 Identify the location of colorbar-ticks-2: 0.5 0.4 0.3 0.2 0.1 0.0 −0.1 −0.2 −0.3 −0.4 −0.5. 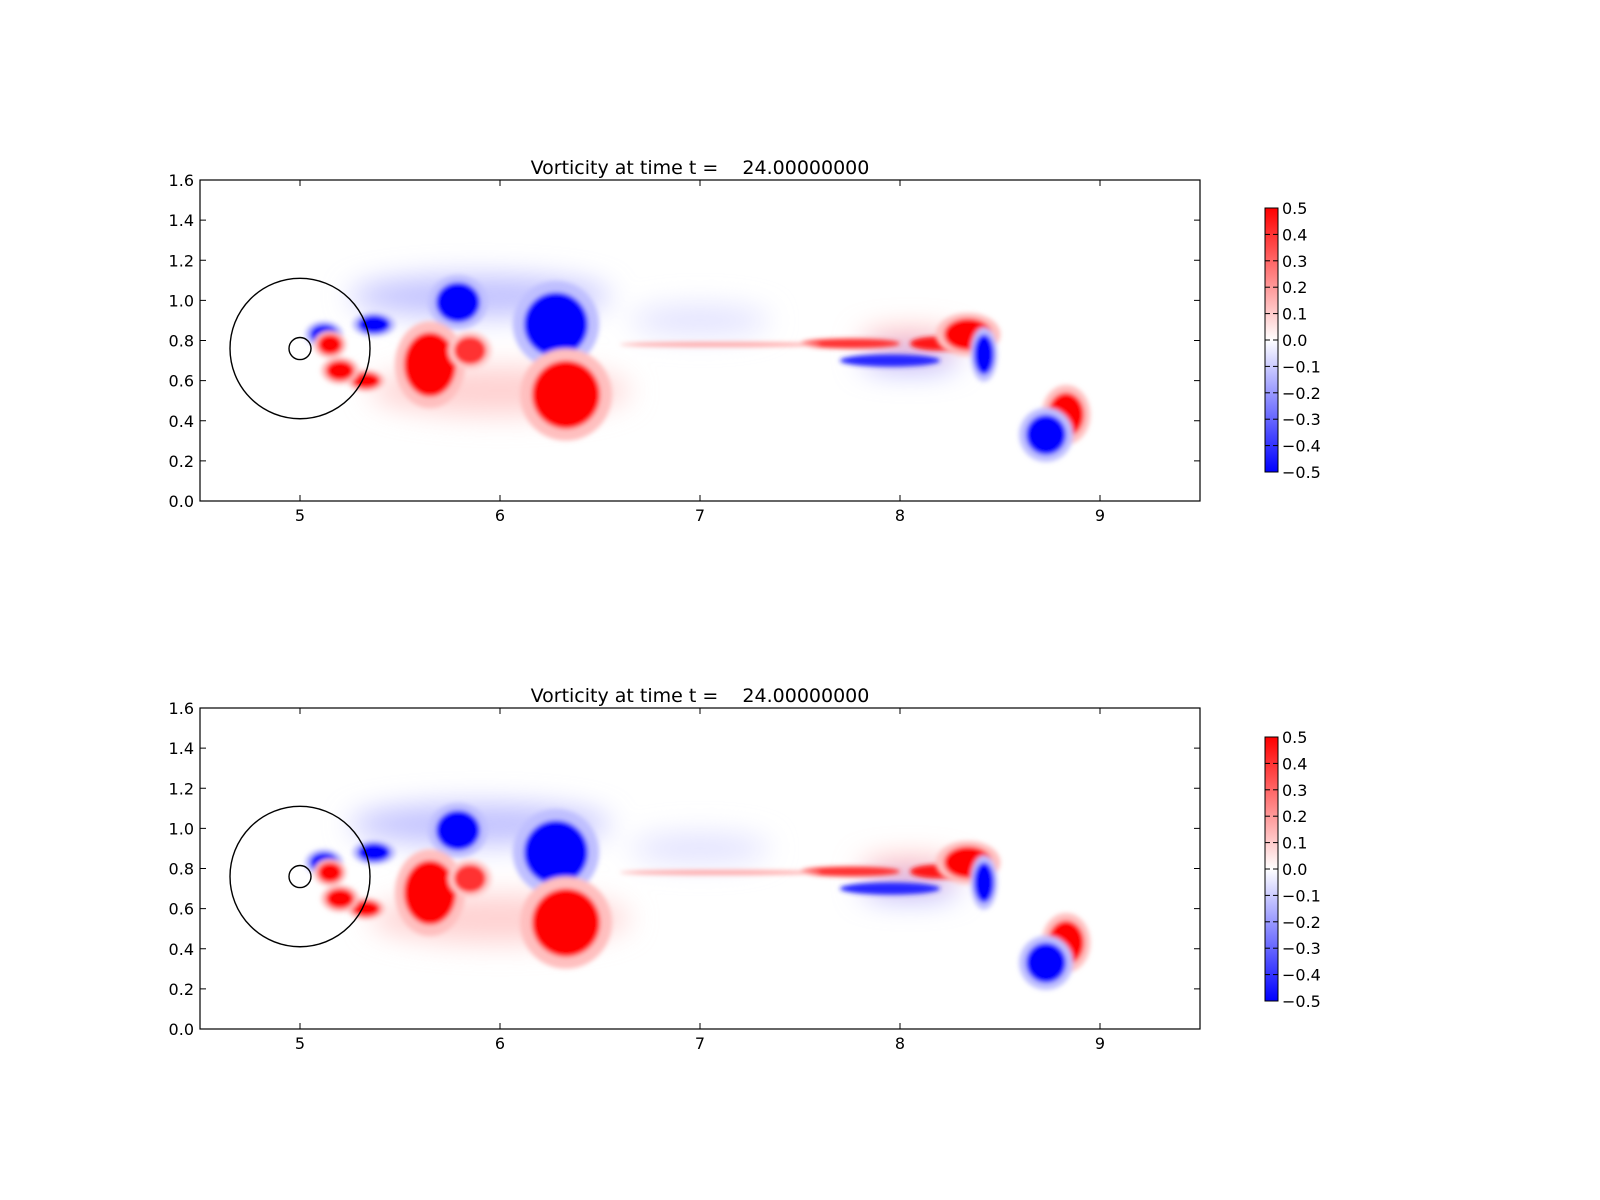
(1293, 869).